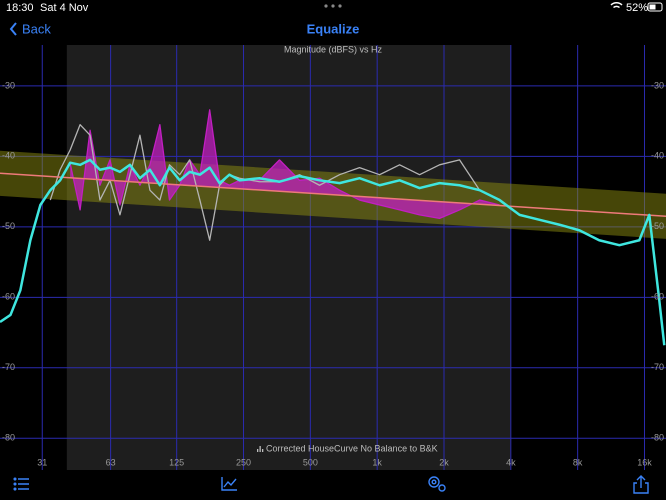 This screenshot has height=500, width=666. What do you see at coordinates (36, 28) in the screenshot?
I see `back-button: Back` at bounding box center [36, 28].